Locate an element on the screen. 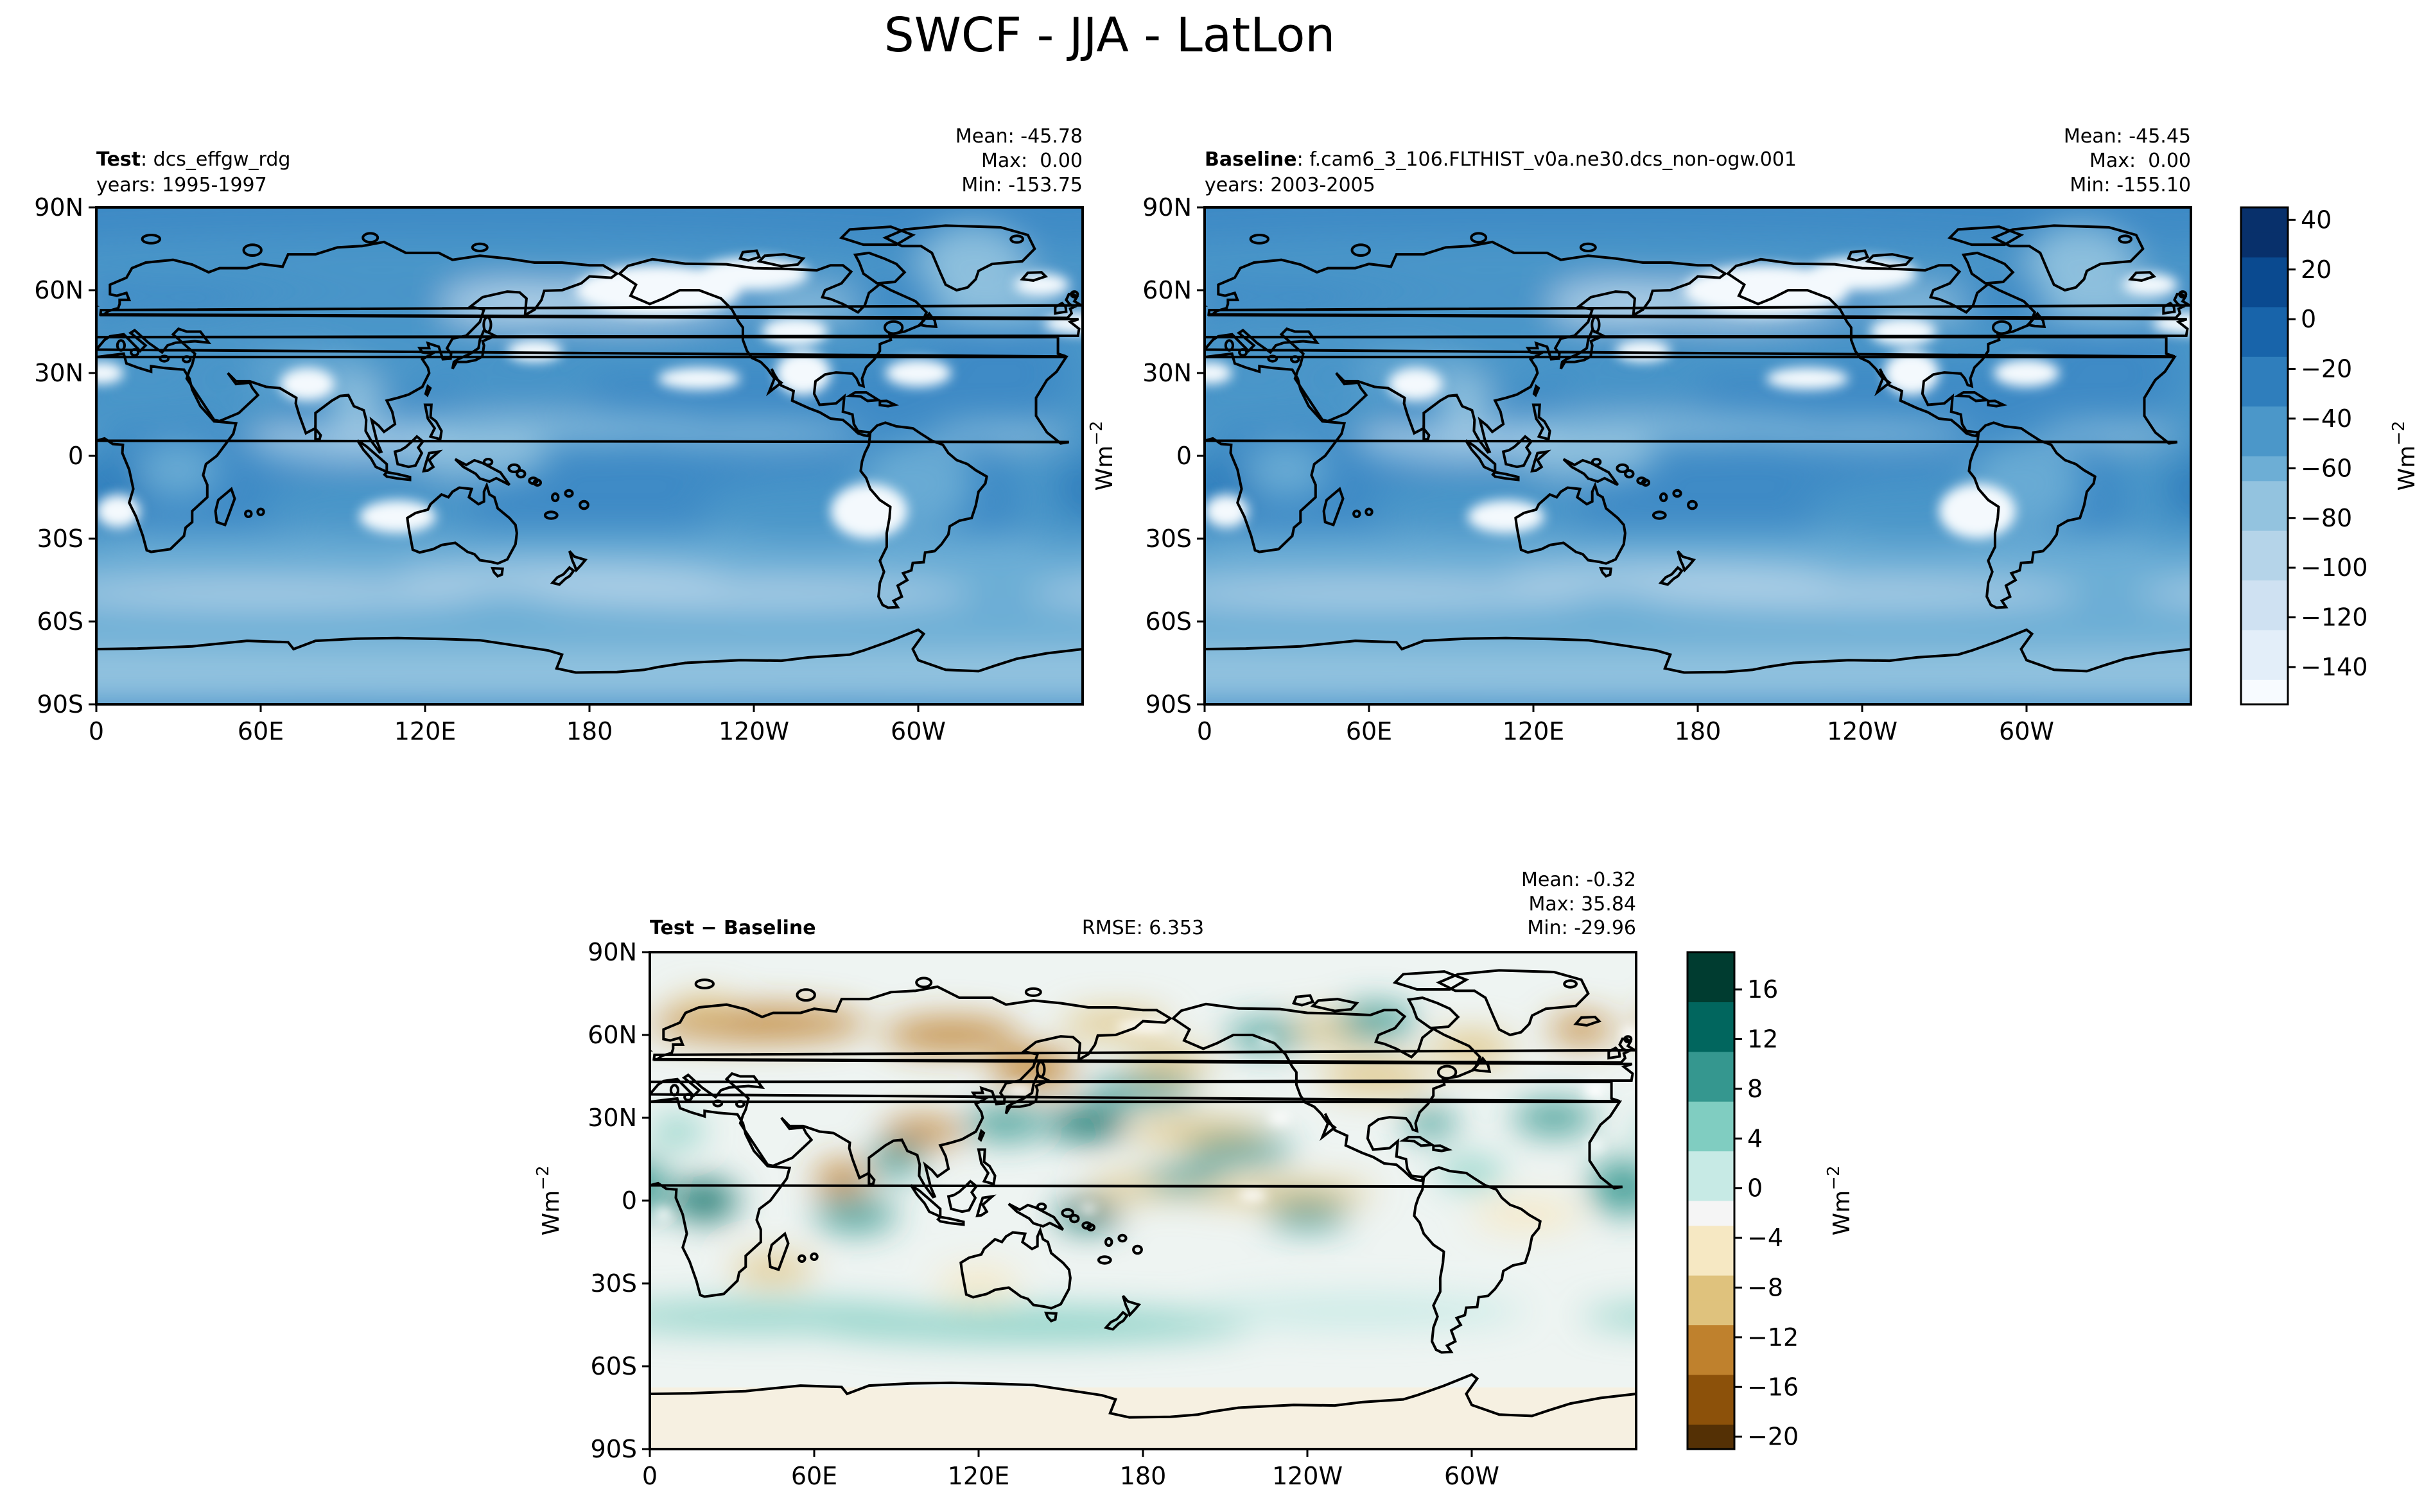 Image resolution: width=2433 pixels, height=1512 pixels. diff-field-cell-10-wrap2 is located at coordinates (1910, 1131).